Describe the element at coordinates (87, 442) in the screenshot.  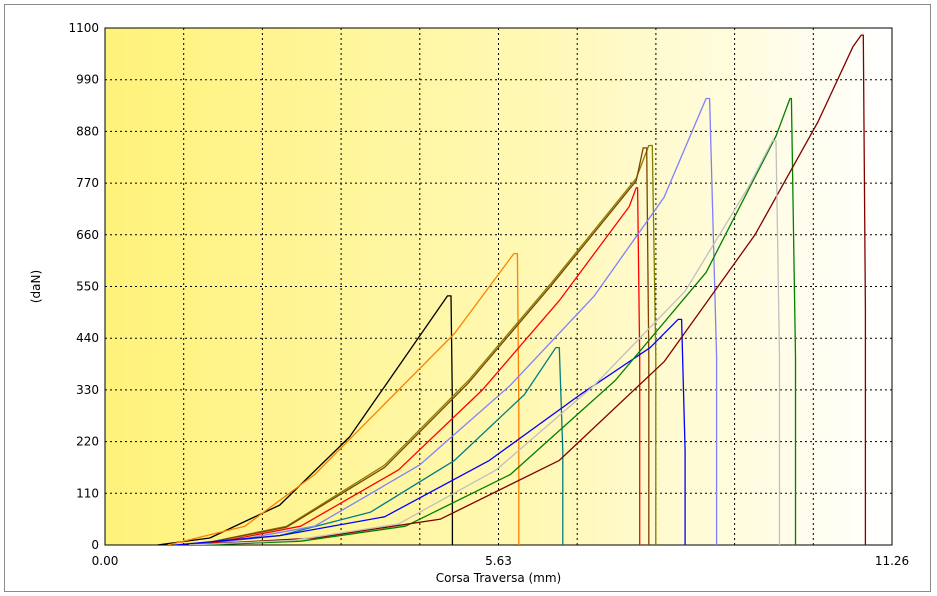
I see `y-tick-label: 220` at that location.